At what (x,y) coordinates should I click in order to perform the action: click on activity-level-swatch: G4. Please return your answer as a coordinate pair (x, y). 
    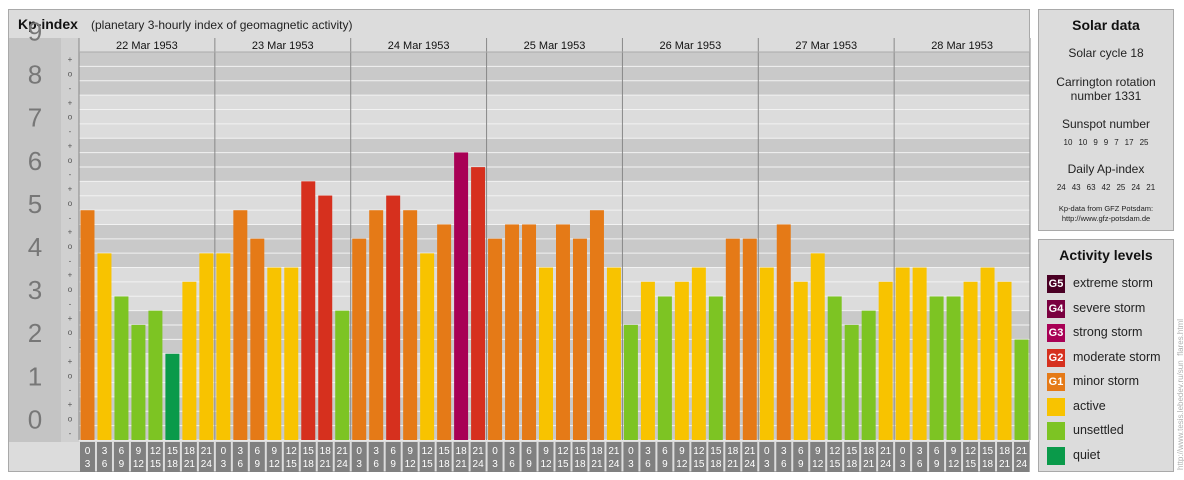
    Looking at the image, I should click on (1056, 308).